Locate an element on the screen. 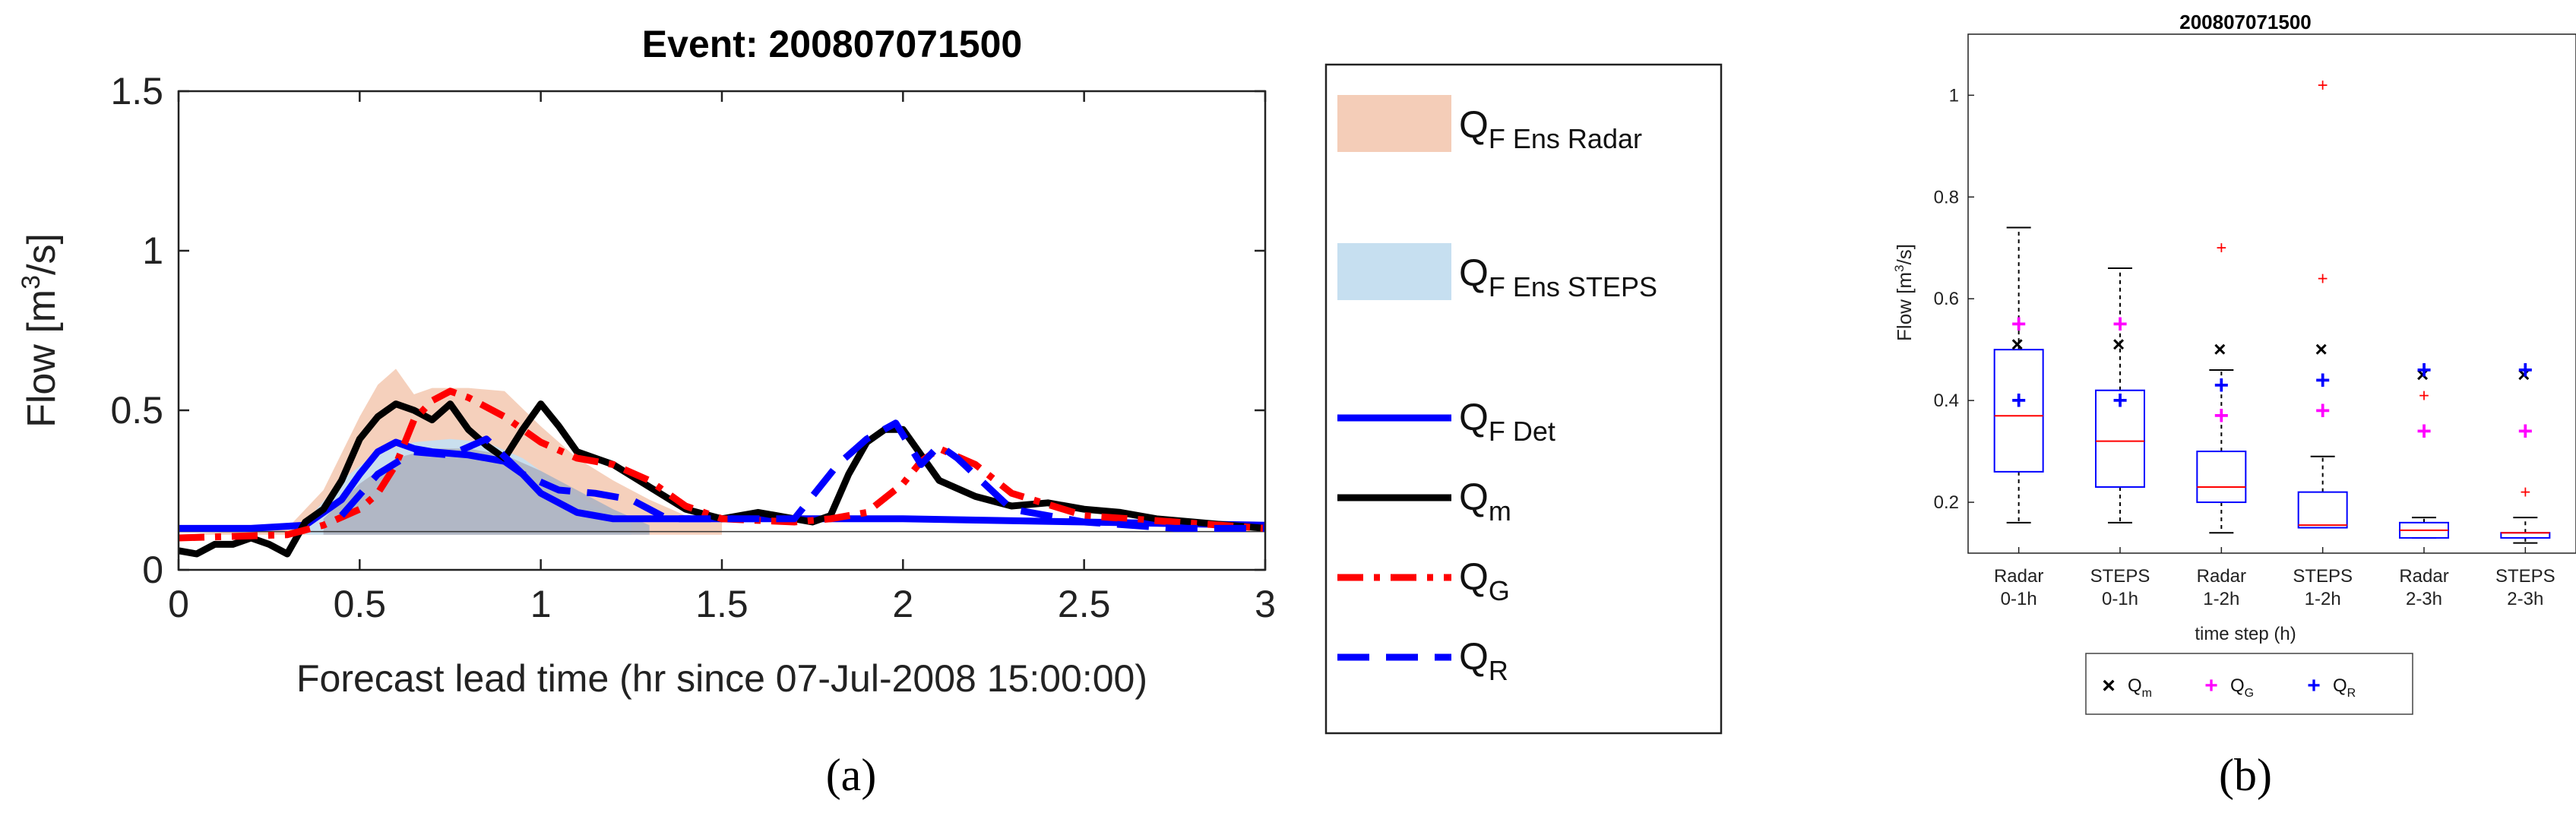 The height and width of the screenshot is (813, 2576). box-group-2: +×++ is located at coordinates (2221, 386).